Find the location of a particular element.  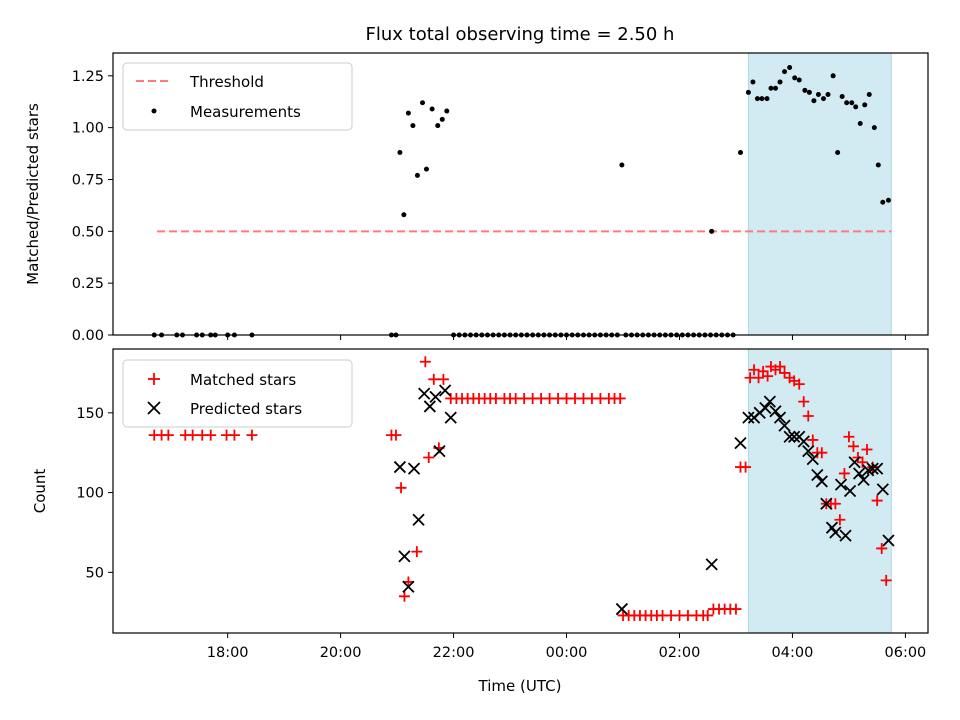

bottom-x-axis: 18:00 20:00 22:00 00:00 02:00 04:00 06:00 is located at coordinates (566, 647).